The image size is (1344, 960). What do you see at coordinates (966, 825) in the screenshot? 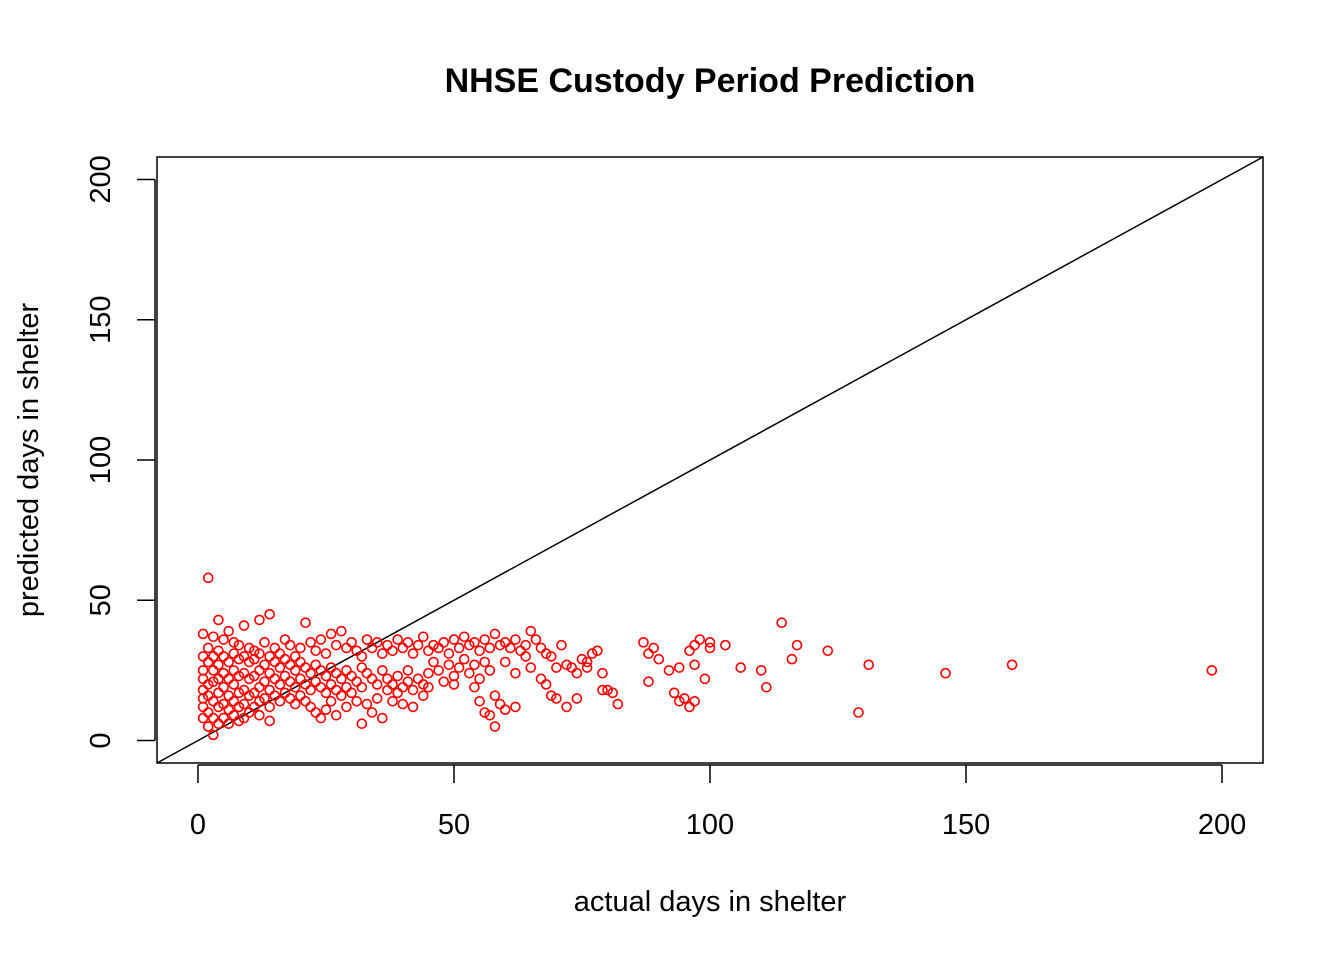
I see `x-tick-label: 150` at bounding box center [966, 825].